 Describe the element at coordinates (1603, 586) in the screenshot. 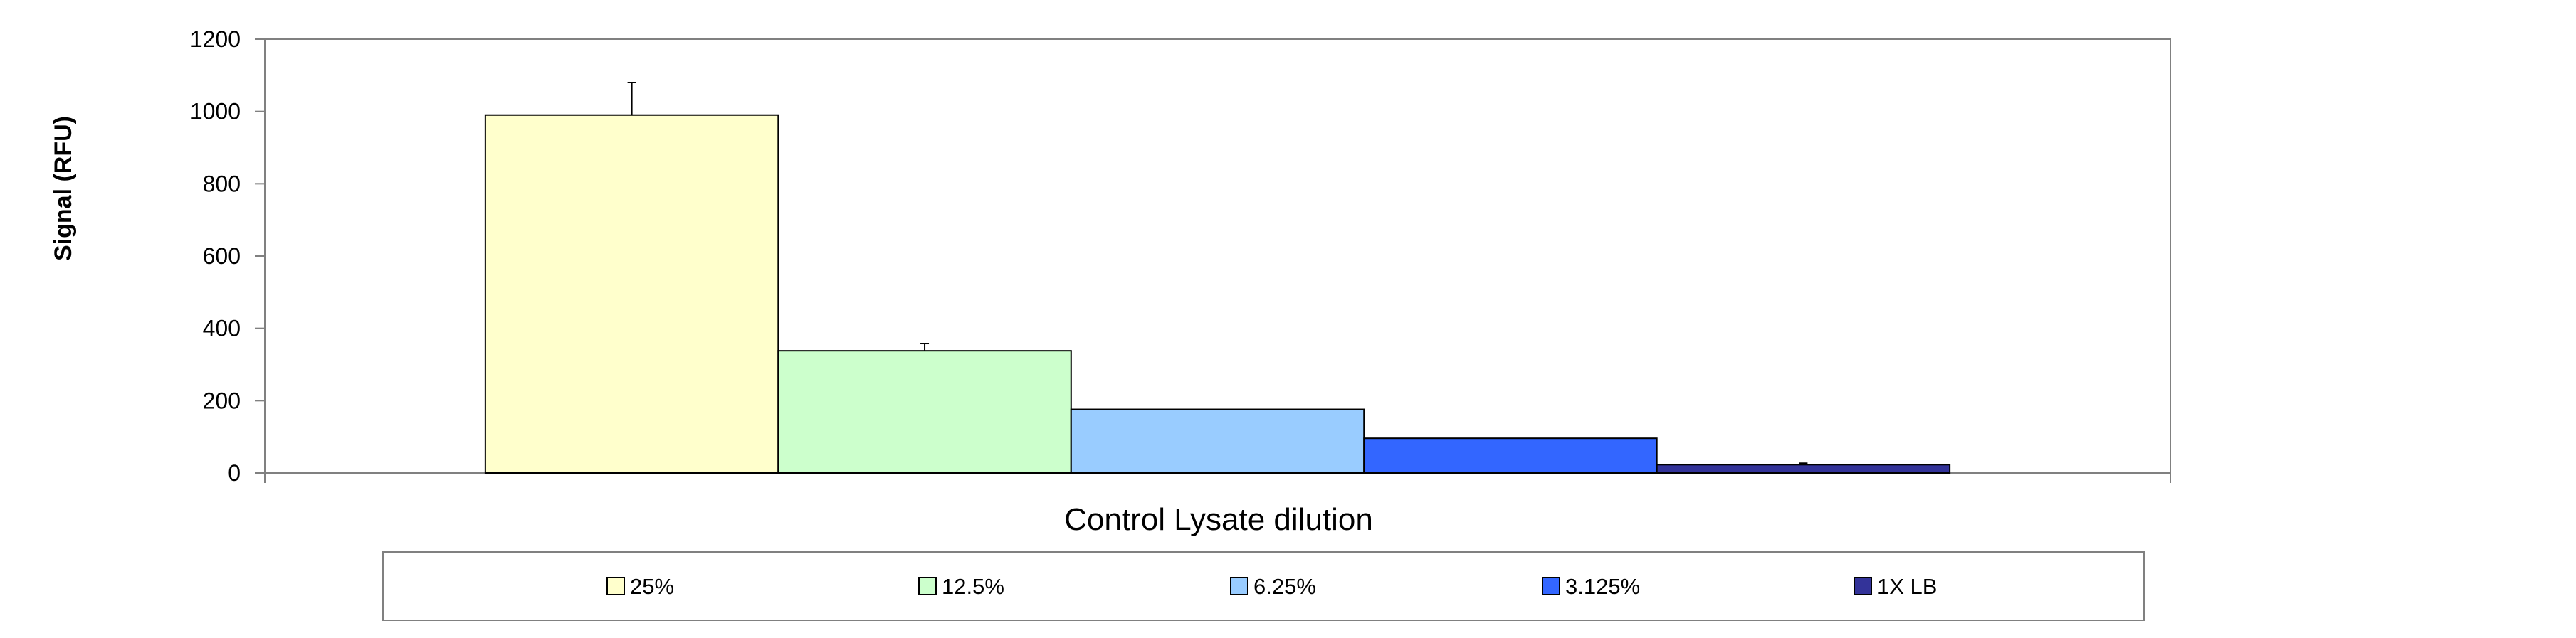

I see `legend-label: 3.125%` at that location.